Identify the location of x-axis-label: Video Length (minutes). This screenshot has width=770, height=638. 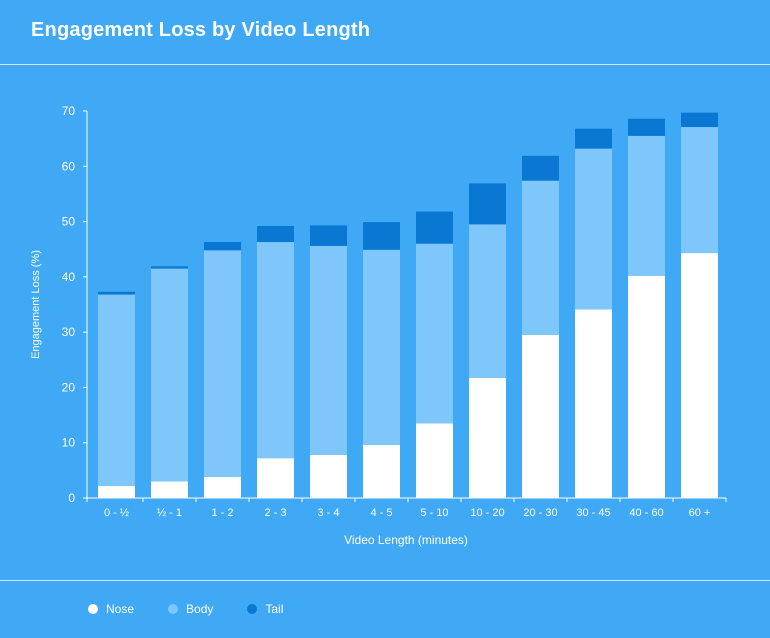
(406, 540).